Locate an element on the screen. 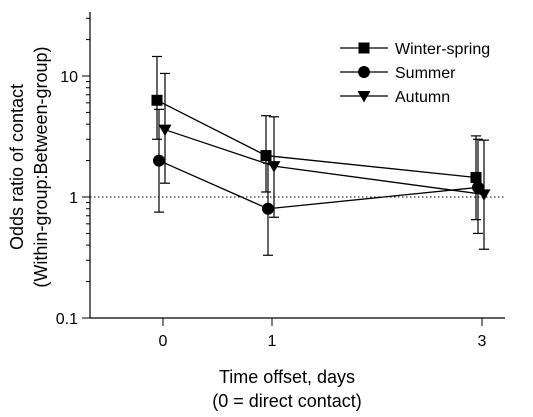  x-axis-label-line1: Time offset, days is located at coordinates (287, 377).